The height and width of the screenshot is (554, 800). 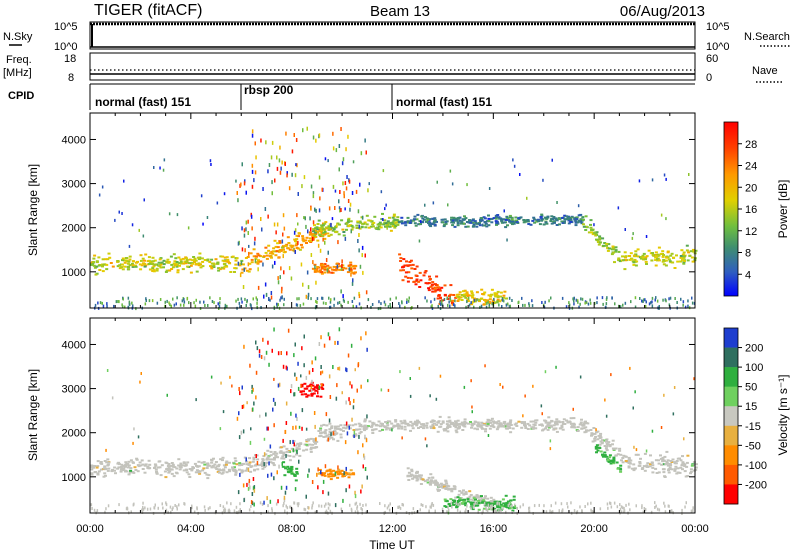 I want to click on velocity-colorbar-tick-label: 100, so click(x=754, y=368).